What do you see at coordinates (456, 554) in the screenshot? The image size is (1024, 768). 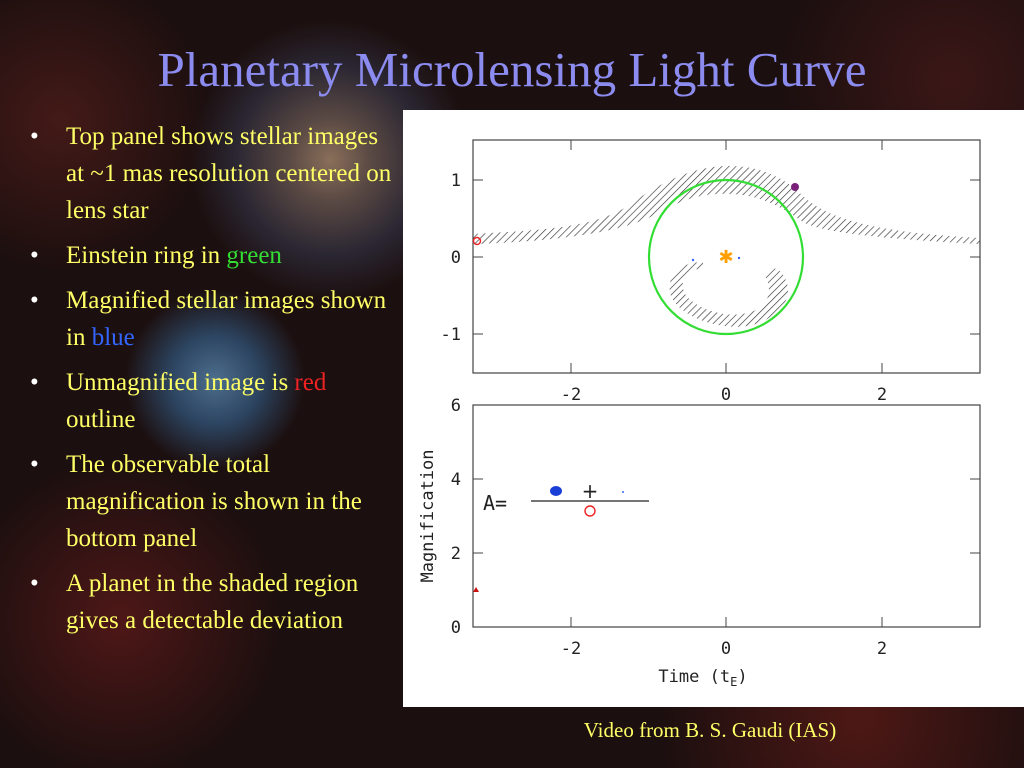 I see `y-tick-label: 2` at bounding box center [456, 554].